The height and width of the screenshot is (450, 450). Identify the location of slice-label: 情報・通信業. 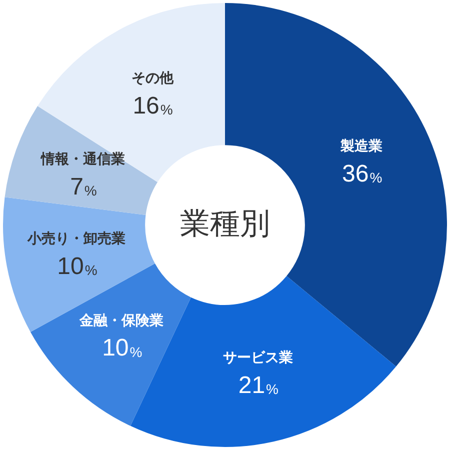
(82, 158).